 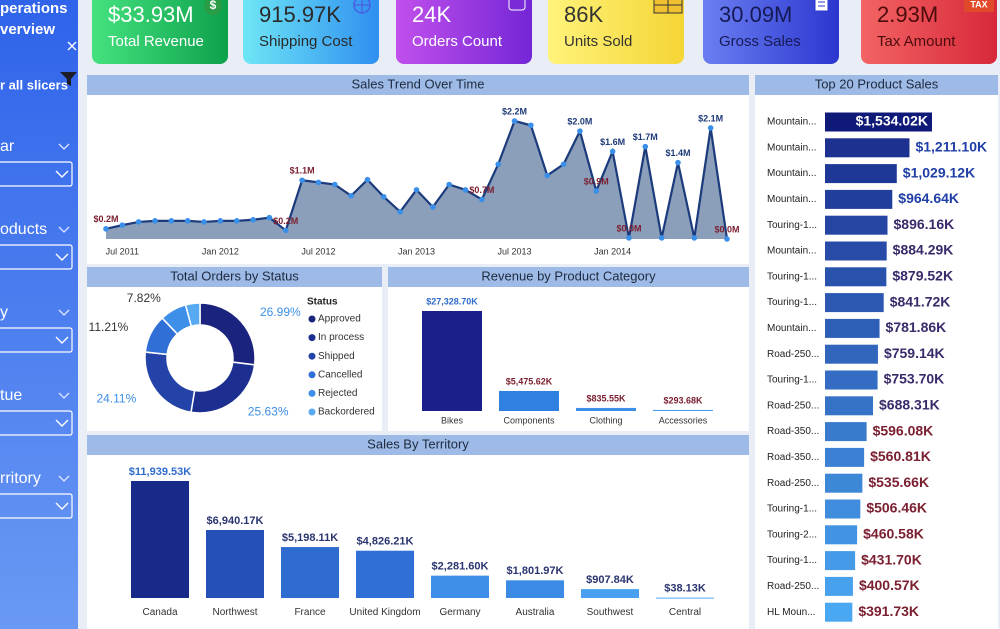 I want to click on kpi-icon-text: TAX, so click(x=978, y=4).